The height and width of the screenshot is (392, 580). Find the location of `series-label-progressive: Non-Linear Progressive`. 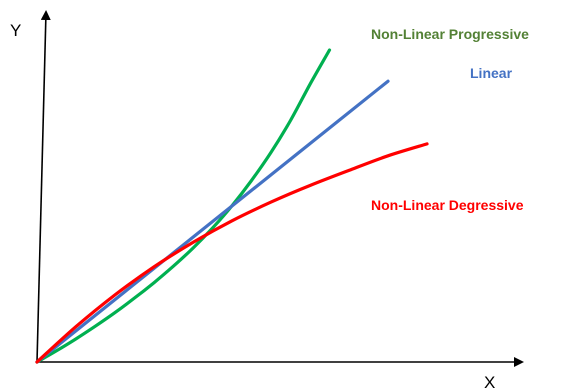

series-label-progressive: Non-Linear Progressive is located at coordinates (450, 34).